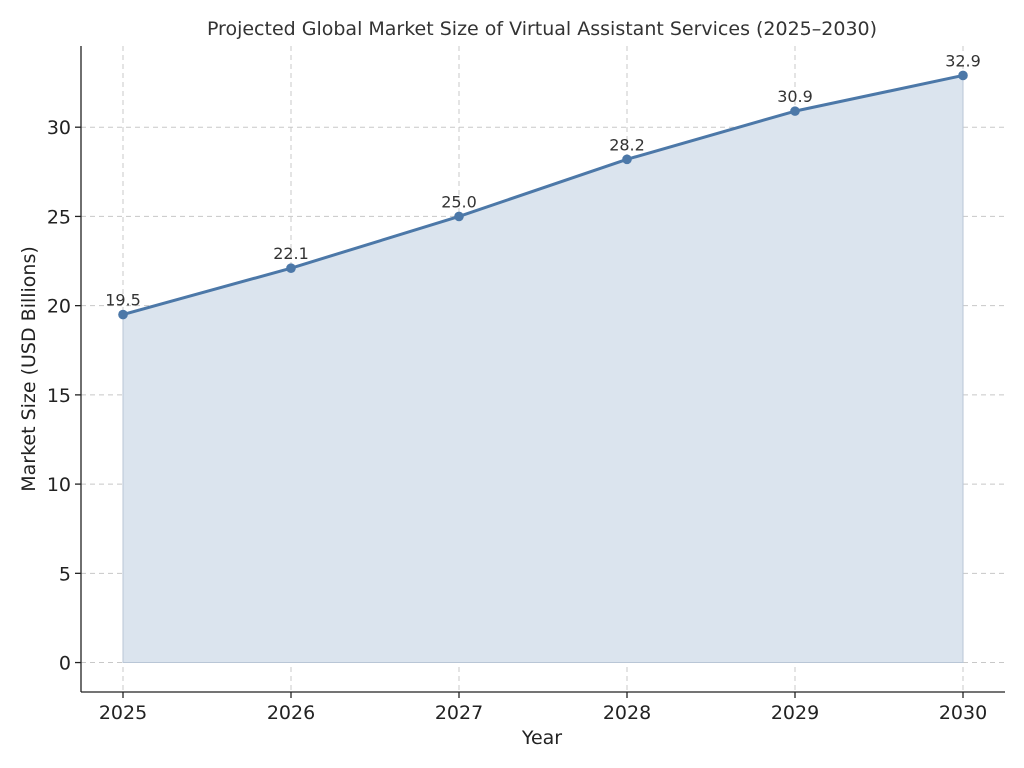 The height and width of the screenshot is (768, 1024). Describe the element at coordinates (627, 713) in the screenshot. I see `x-tick-label: 2028` at that location.